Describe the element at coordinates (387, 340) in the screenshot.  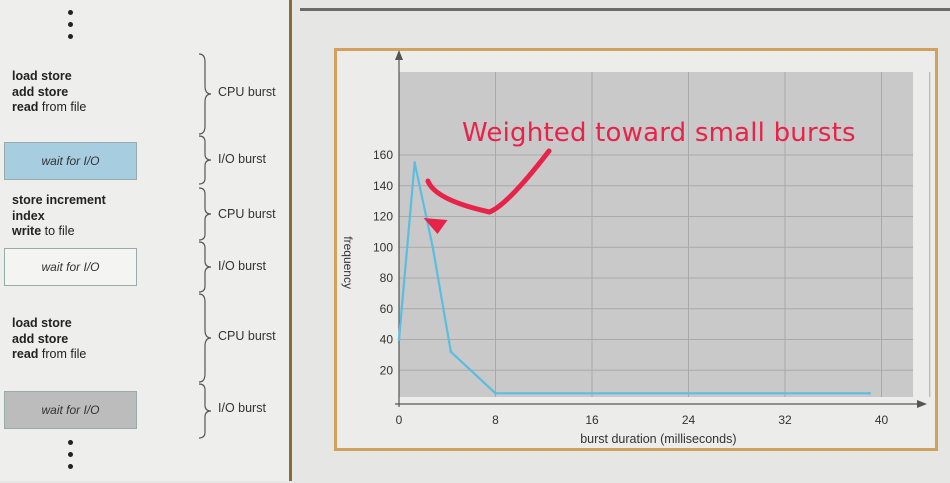
I see `y-tick-label: 40` at that location.